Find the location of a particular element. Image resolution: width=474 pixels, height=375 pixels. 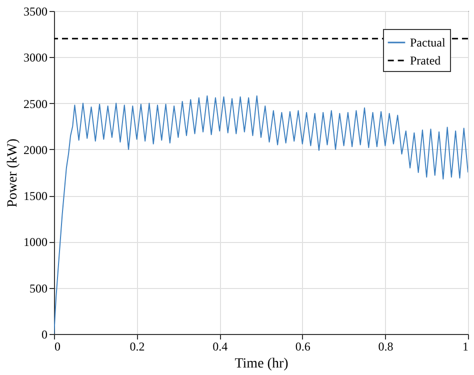

y-tick-label: 3000 is located at coordinates (36, 57).